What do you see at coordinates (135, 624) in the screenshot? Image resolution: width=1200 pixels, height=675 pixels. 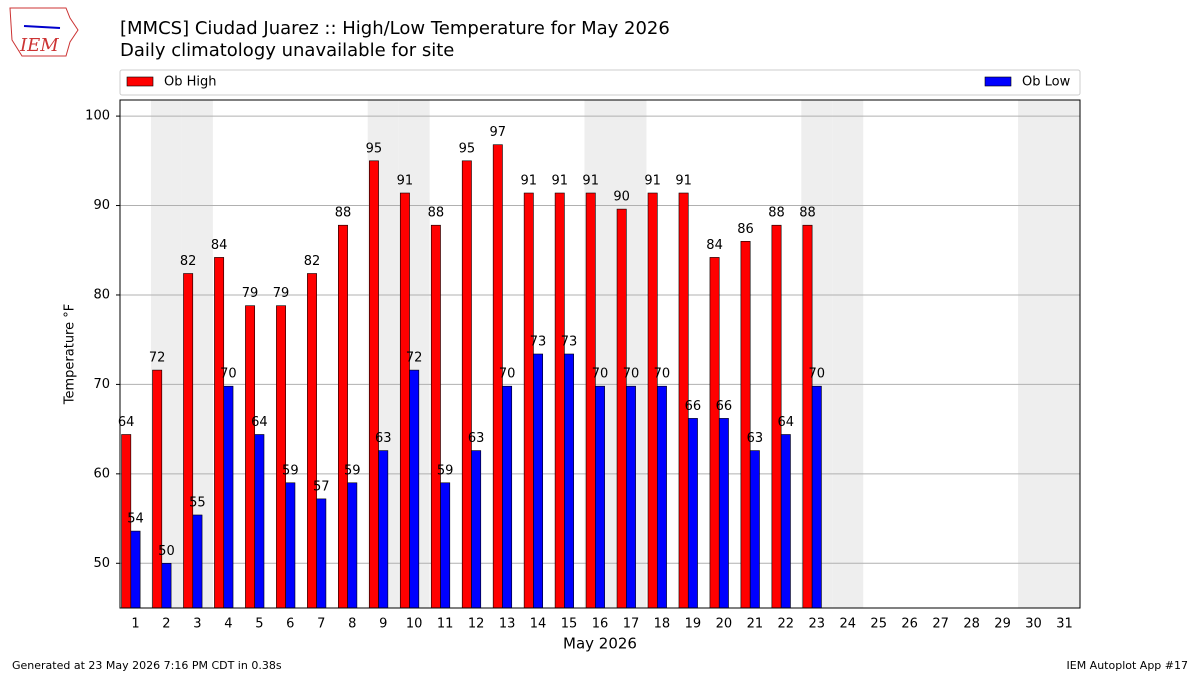 I see `x-tick-label: 1` at bounding box center [135, 624].